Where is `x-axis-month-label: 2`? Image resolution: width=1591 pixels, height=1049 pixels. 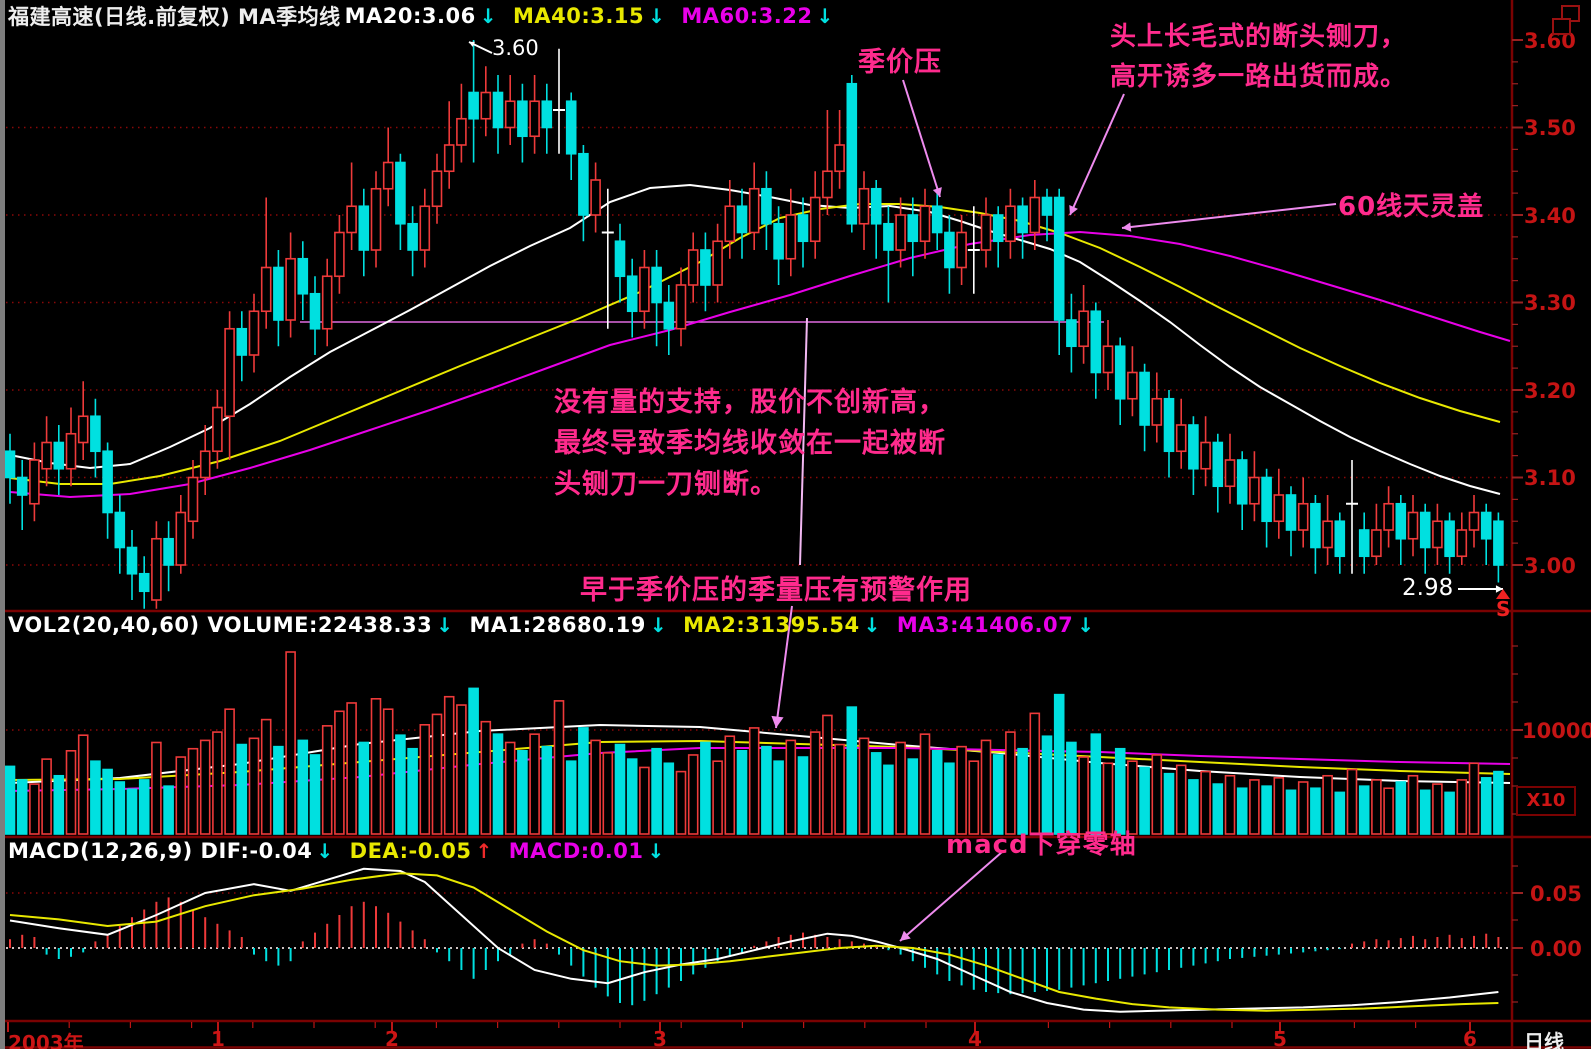 x-axis-month-label: 2 is located at coordinates (392, 1038).